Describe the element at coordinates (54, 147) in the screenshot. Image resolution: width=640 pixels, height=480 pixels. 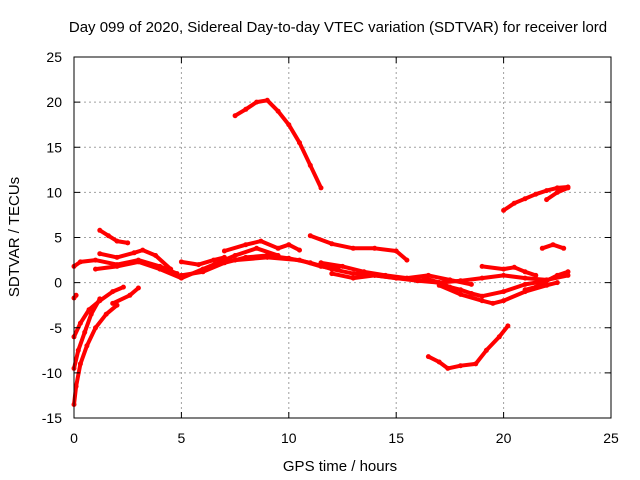
I see `y-tick-label: 15` at that location.